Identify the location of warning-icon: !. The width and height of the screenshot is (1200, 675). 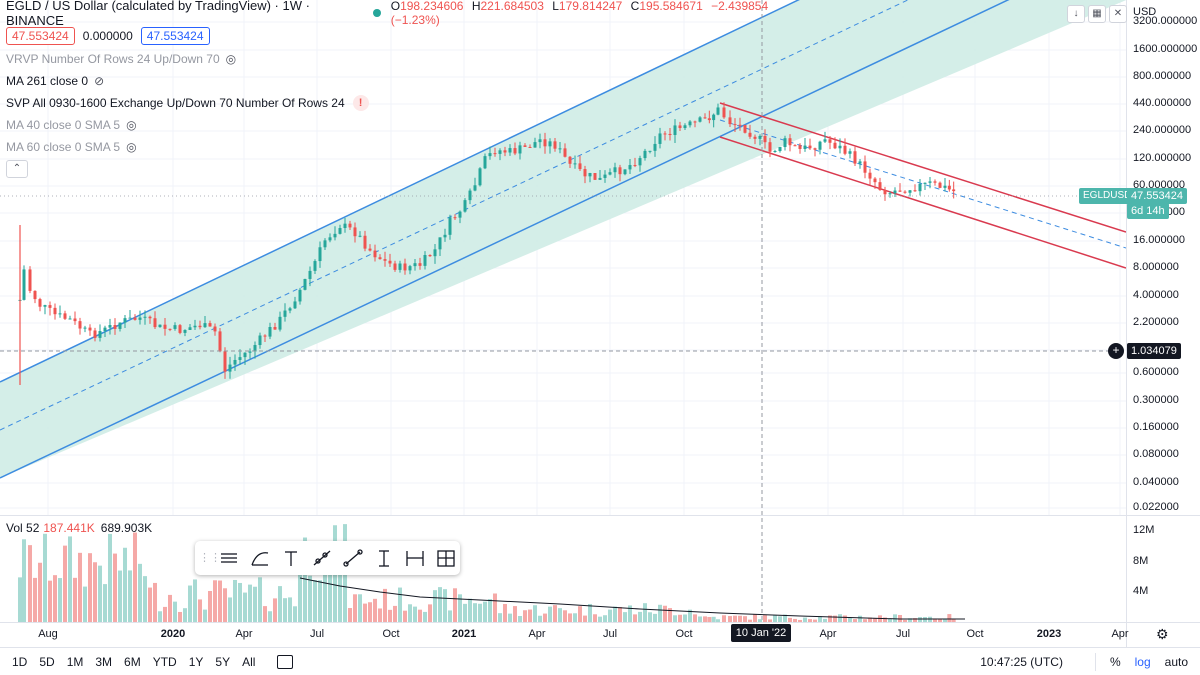
(360, 102).